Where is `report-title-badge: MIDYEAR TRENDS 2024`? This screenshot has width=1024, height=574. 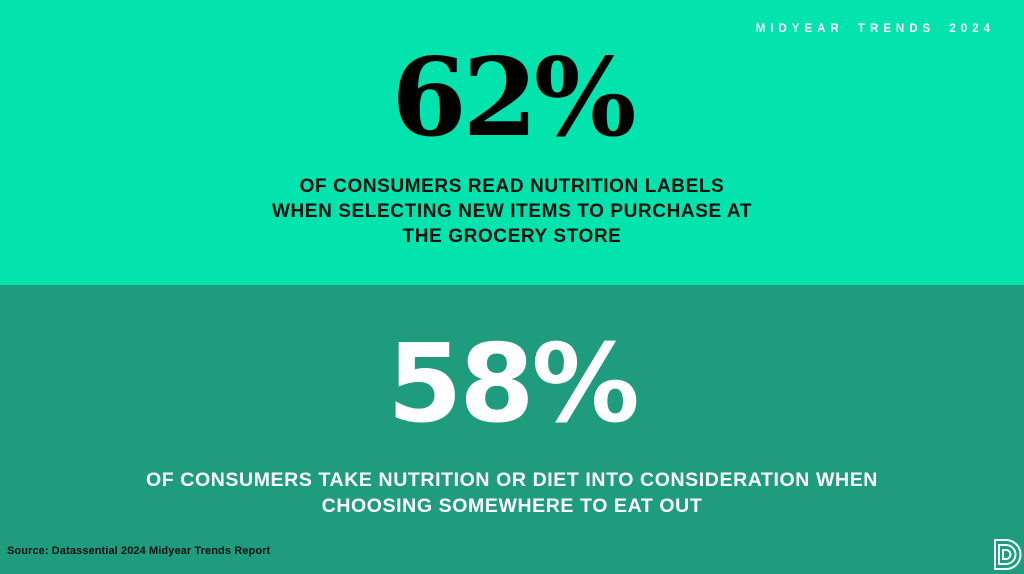
report-title-badge: MIDYEAR TRENDS 2024 is located at coordinates (875, 29).